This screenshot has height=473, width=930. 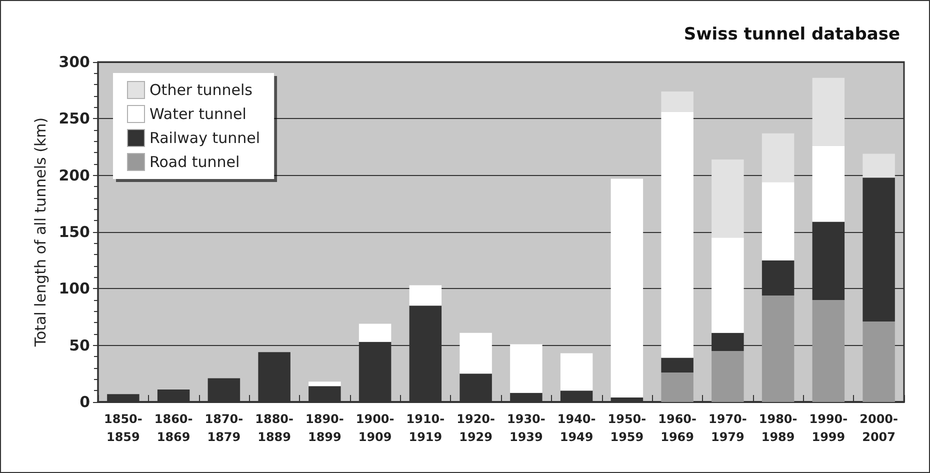 I want to click on y-tick-label: 300, so click(x=74, y=62).